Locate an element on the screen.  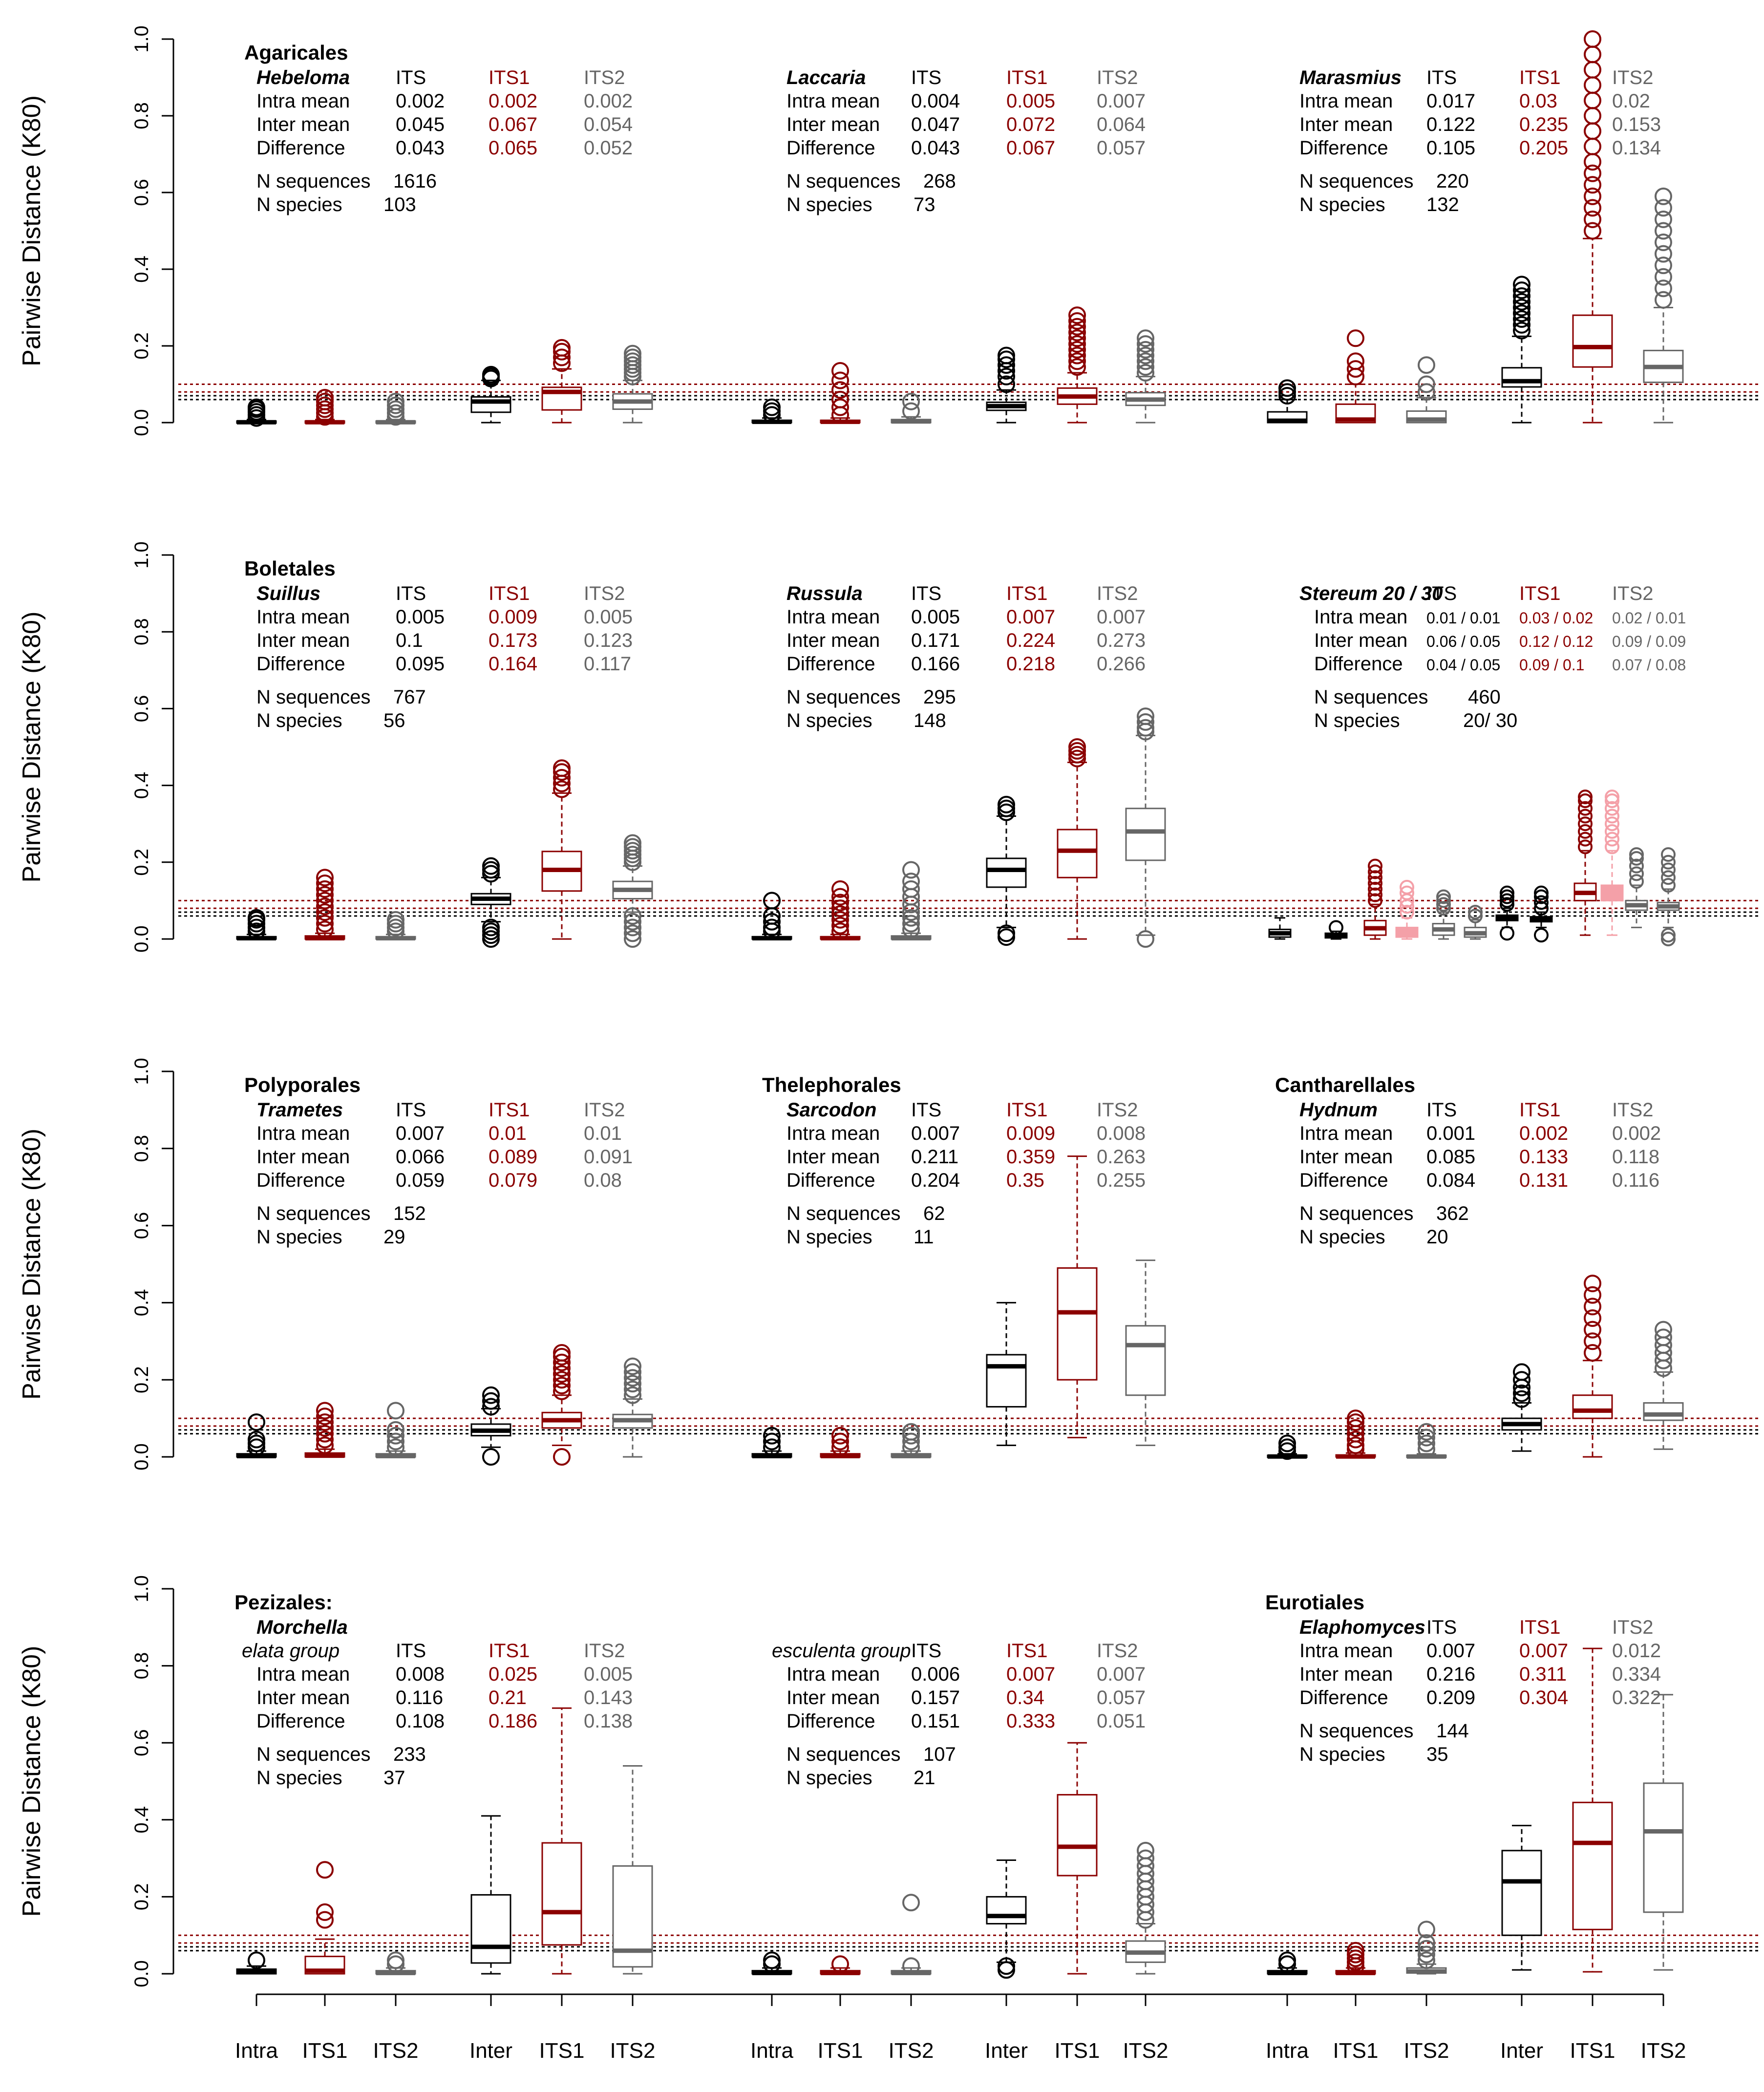
value-its1: 0.205 is located at coordinates (1543, 148).